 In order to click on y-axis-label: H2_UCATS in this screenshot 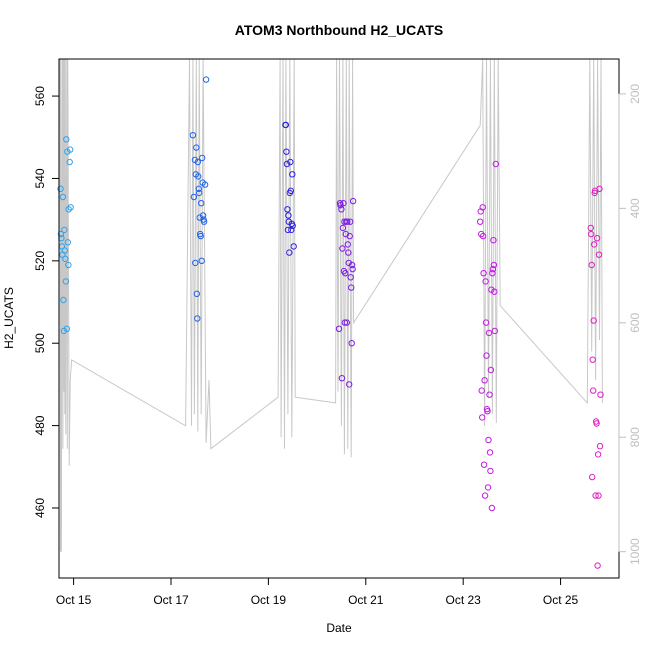, I will do `click(9, 318)`.